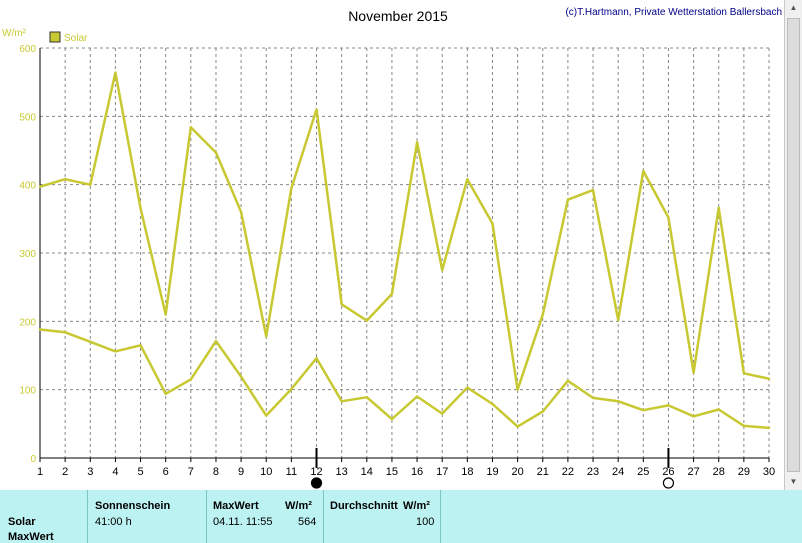 This screenshot has width=802, height=543. I want to click on scroll-up-icon: ▲, so click(793, 7).